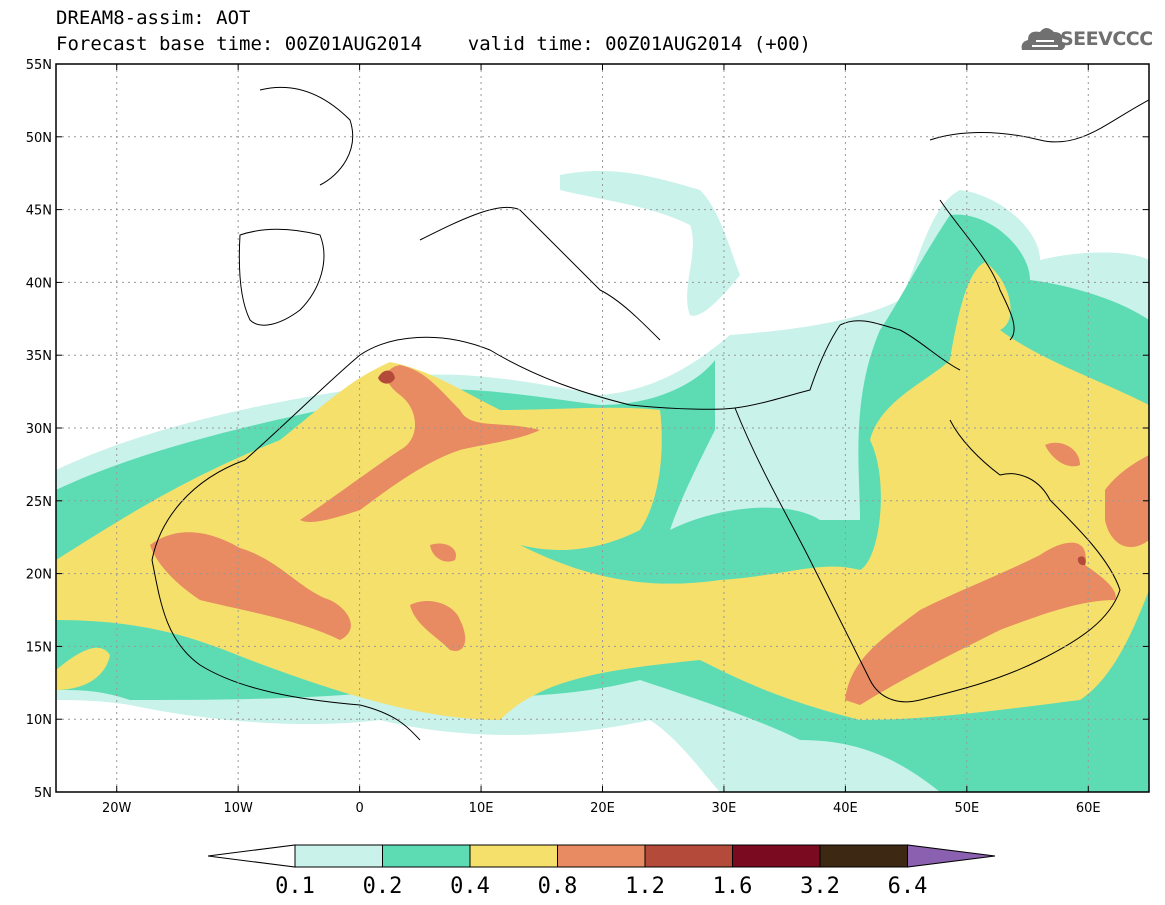 The height and width of the screenshot is (905, 1165). Describe the element at coordinates (386, 377) in the screenshot. I see `aot-band-1.2` at that location.